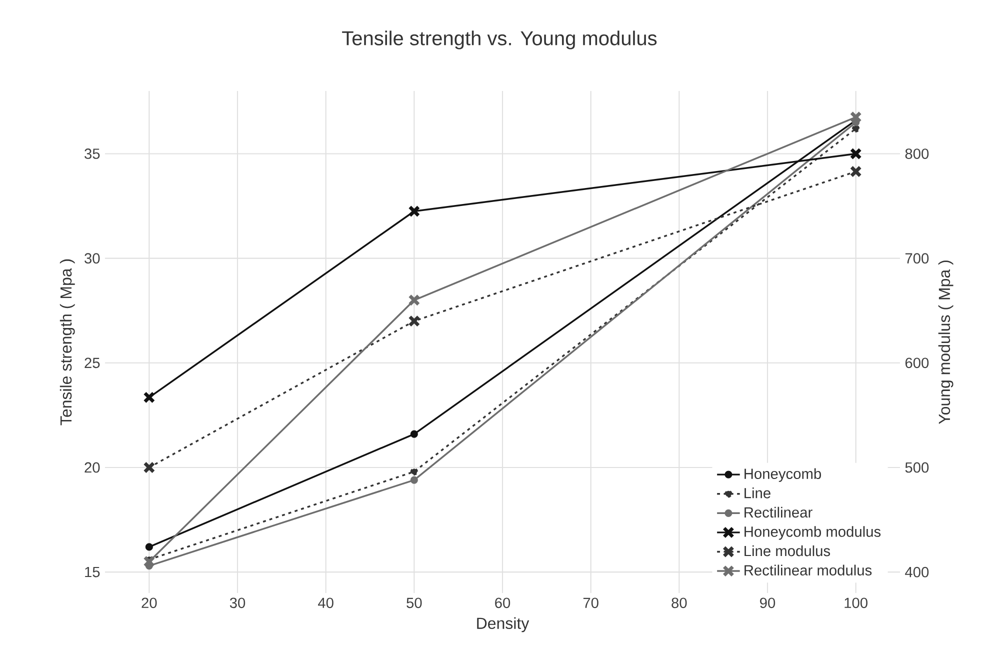  Describe the element at coordinates (92, 363) in the screenshot. I see `y-tick-label: 25` at that location.